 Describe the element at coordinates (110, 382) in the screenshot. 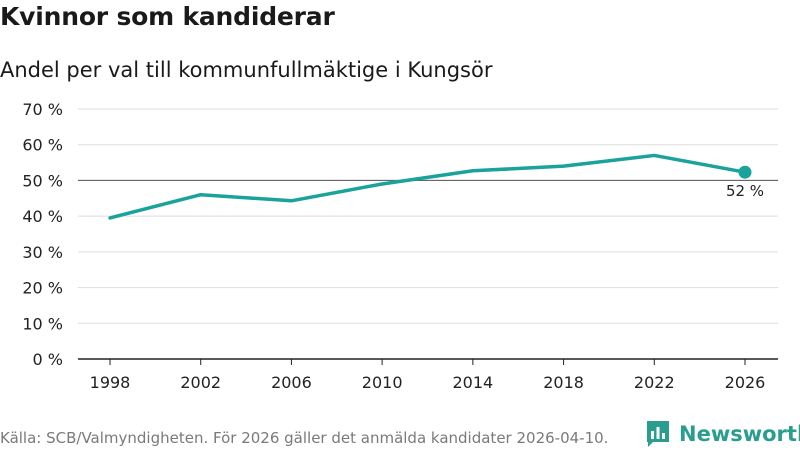

I see `x-tick-label: 1998` at that location.